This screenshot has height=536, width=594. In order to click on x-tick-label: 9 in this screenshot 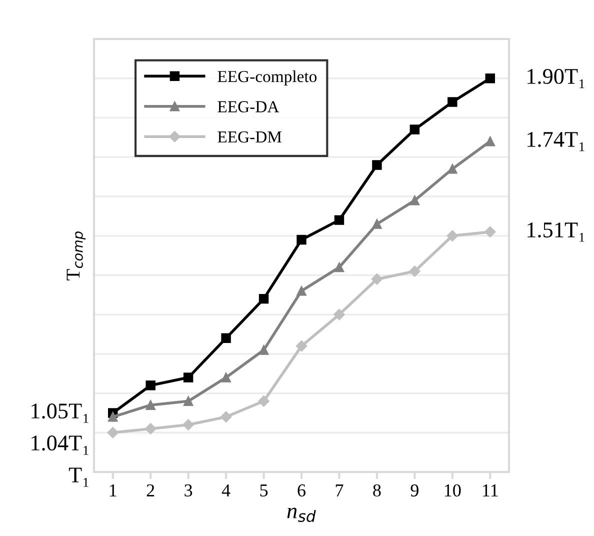, I will do `click(414, 490)`.